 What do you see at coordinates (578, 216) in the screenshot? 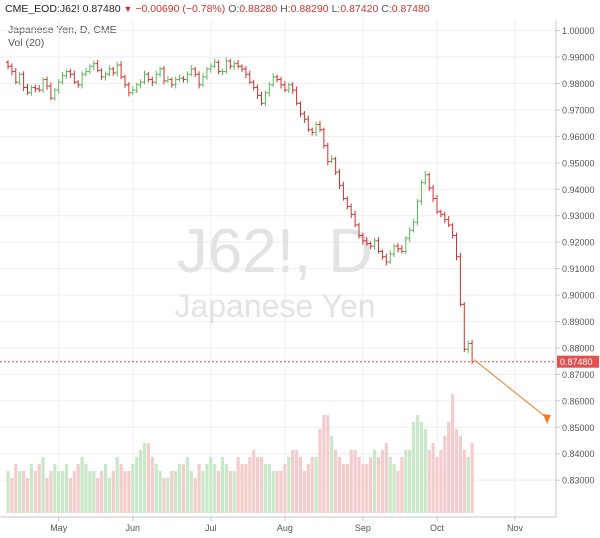
I see `price-tick-label: 0.93000` at bounding box center [578, 216].